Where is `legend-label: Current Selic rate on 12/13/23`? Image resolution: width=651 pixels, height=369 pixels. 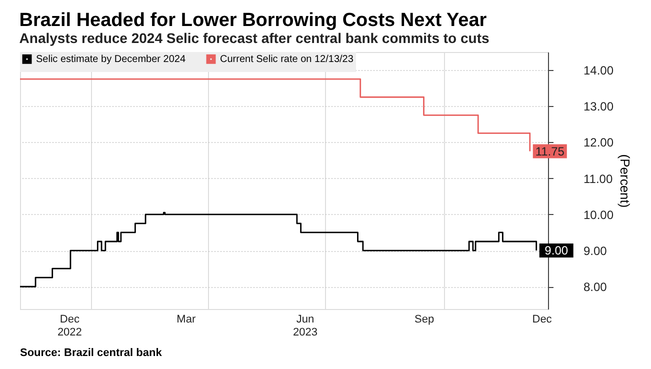 legend-label: Current Selic rate on 12/13/23 is located at coordinates (287, 60).